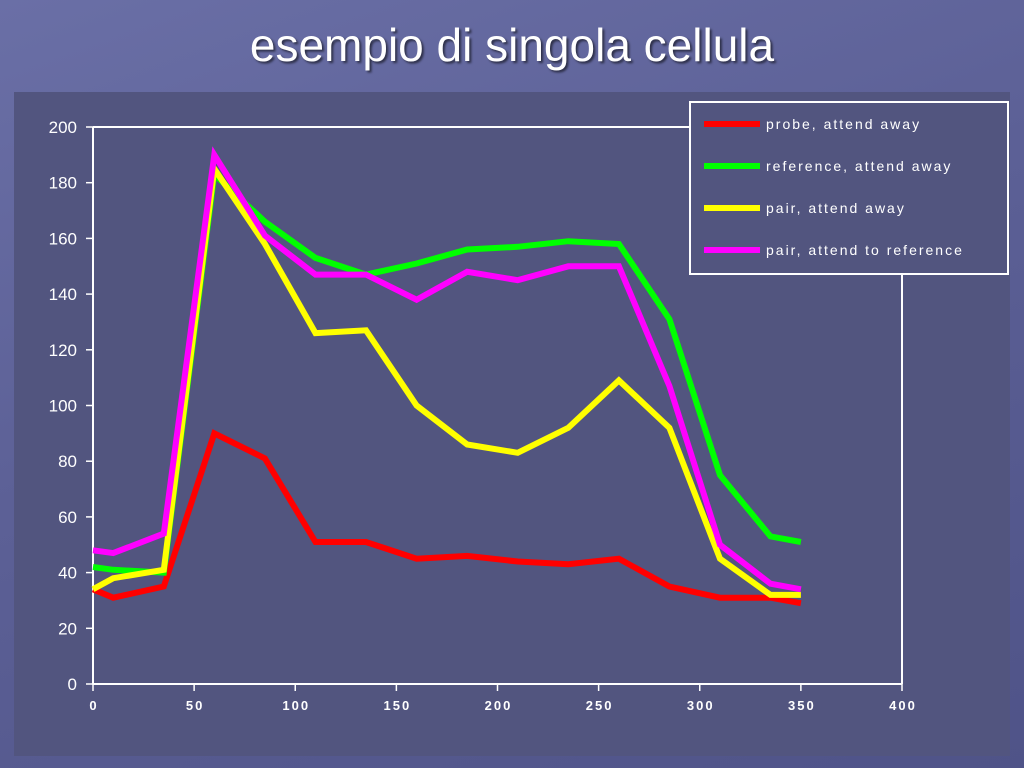 The height and width of the screenshot is (768, 1024). Describe the element at coordinates (903, 705) in the screenshot. I see `x-tick-label: 400` at that location.